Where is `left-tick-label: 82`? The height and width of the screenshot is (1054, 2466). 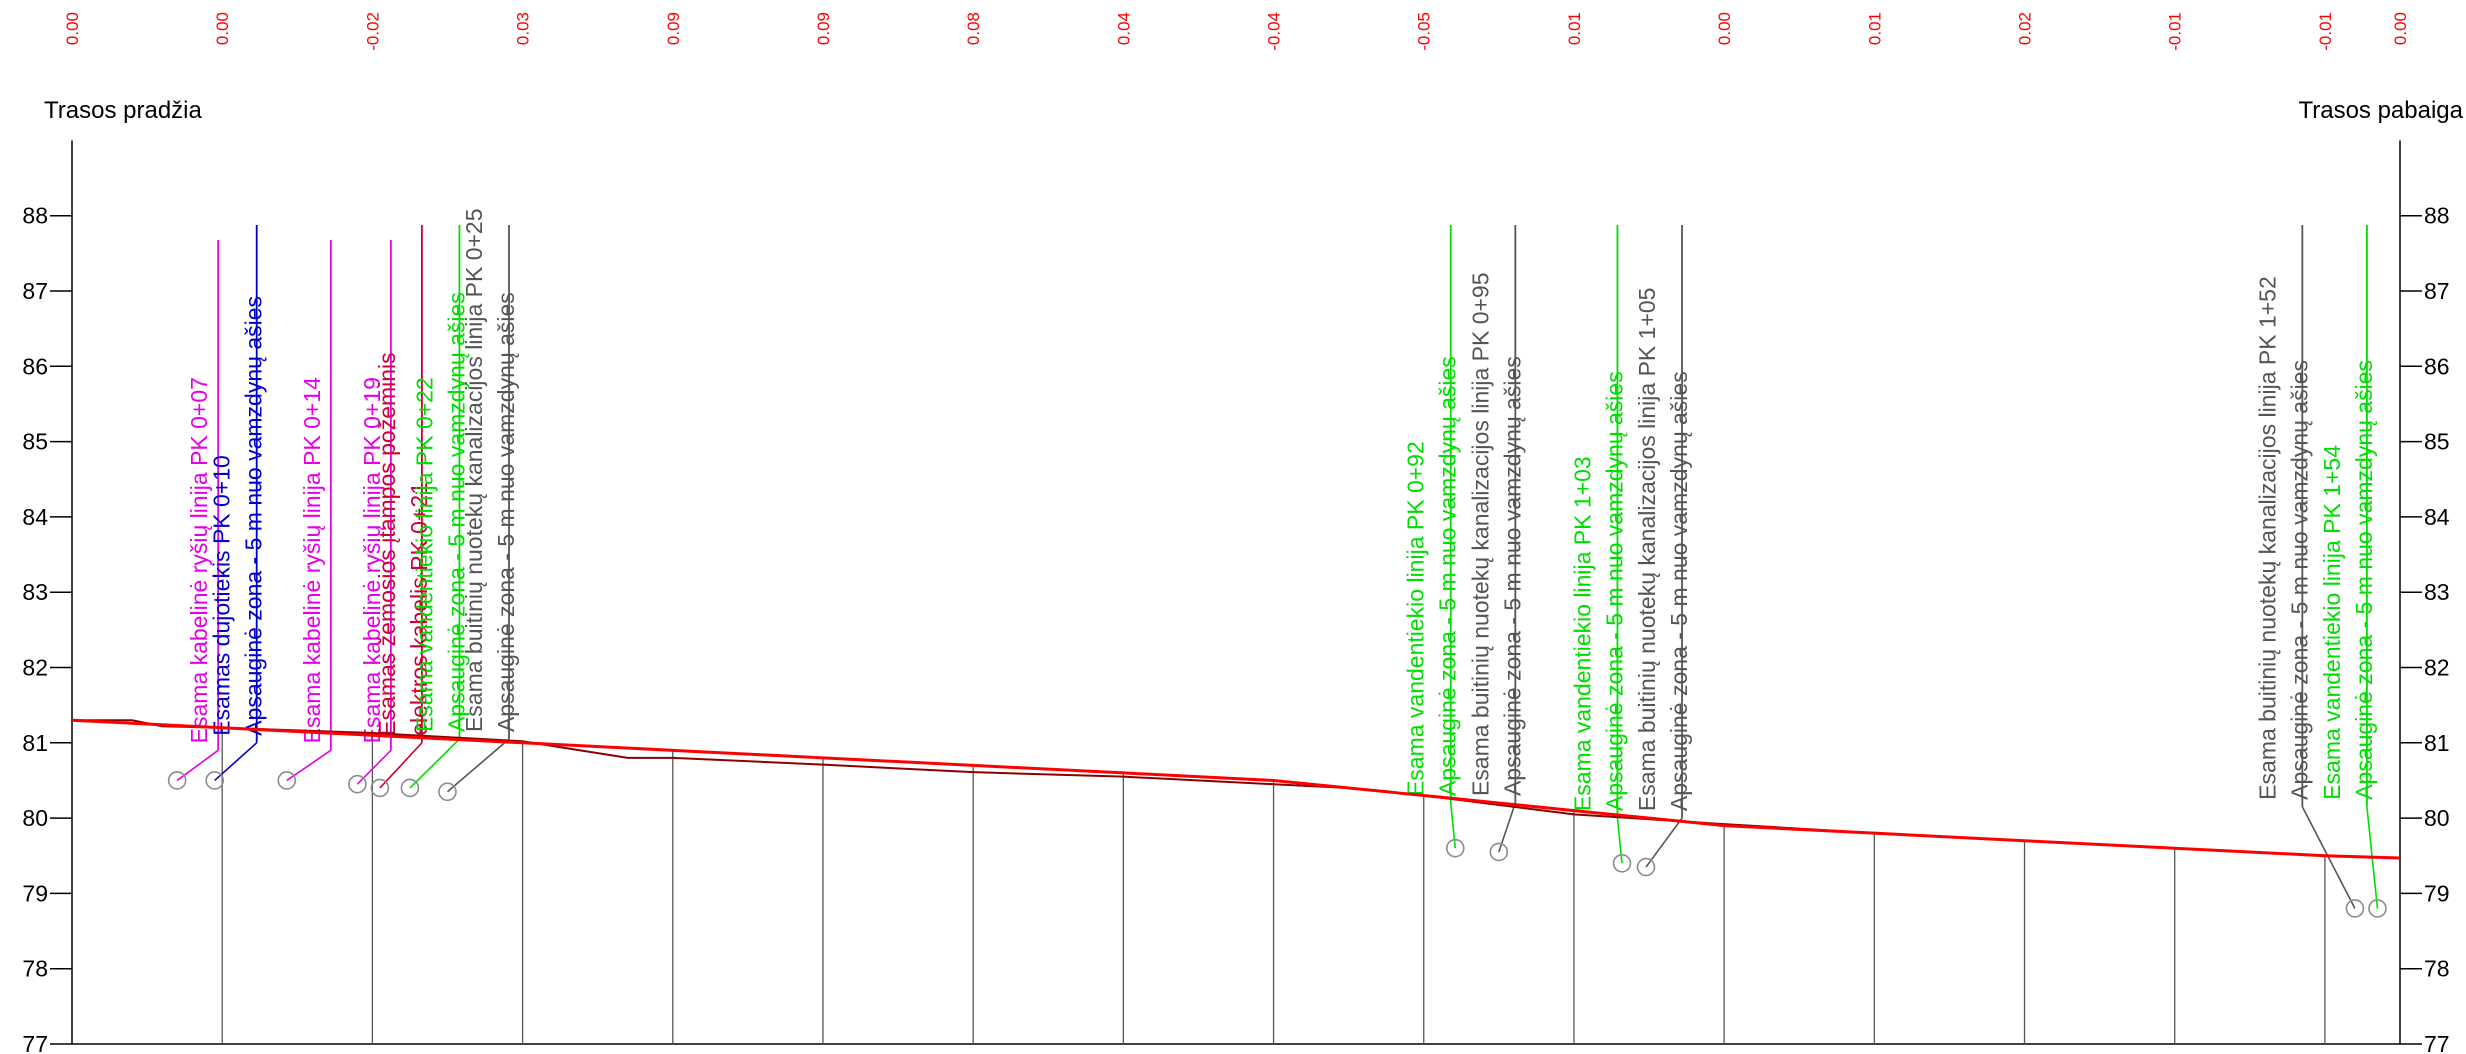 left-tick-label: 82 is located at coordinates (35, 668).